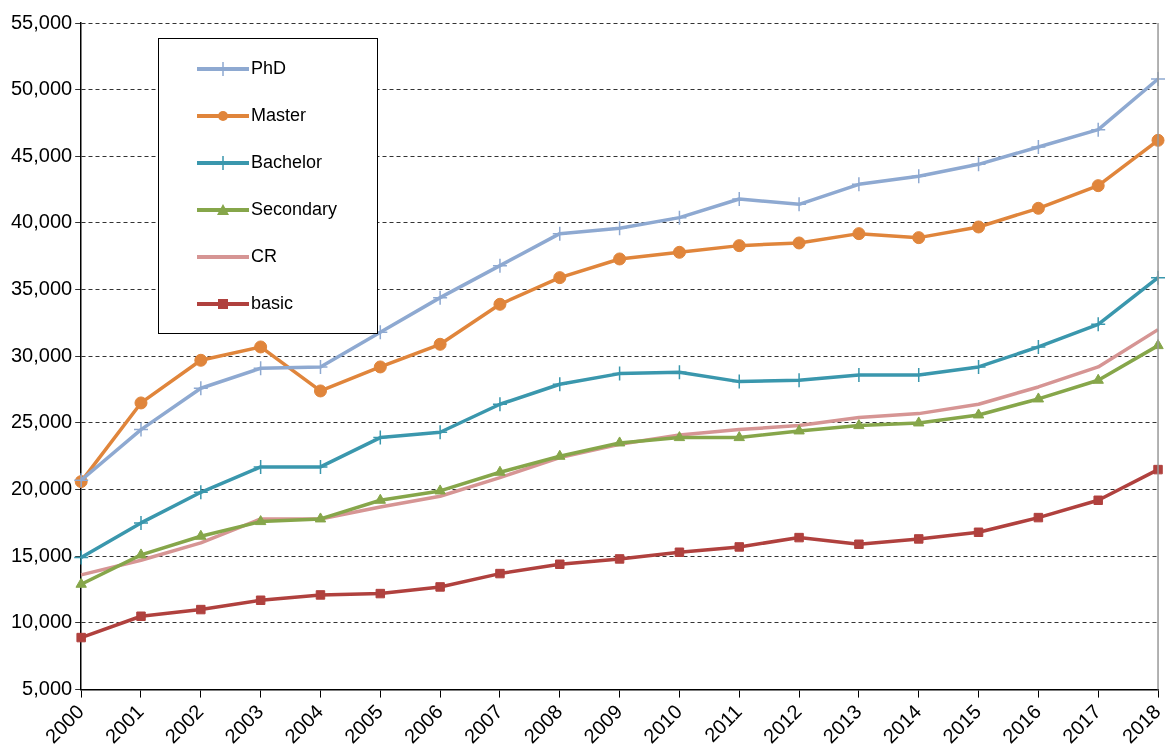  What do you see at coordinates (272, 303) in the screenshot?
I see `legend-label: basic` at bounding box center [272, 303].